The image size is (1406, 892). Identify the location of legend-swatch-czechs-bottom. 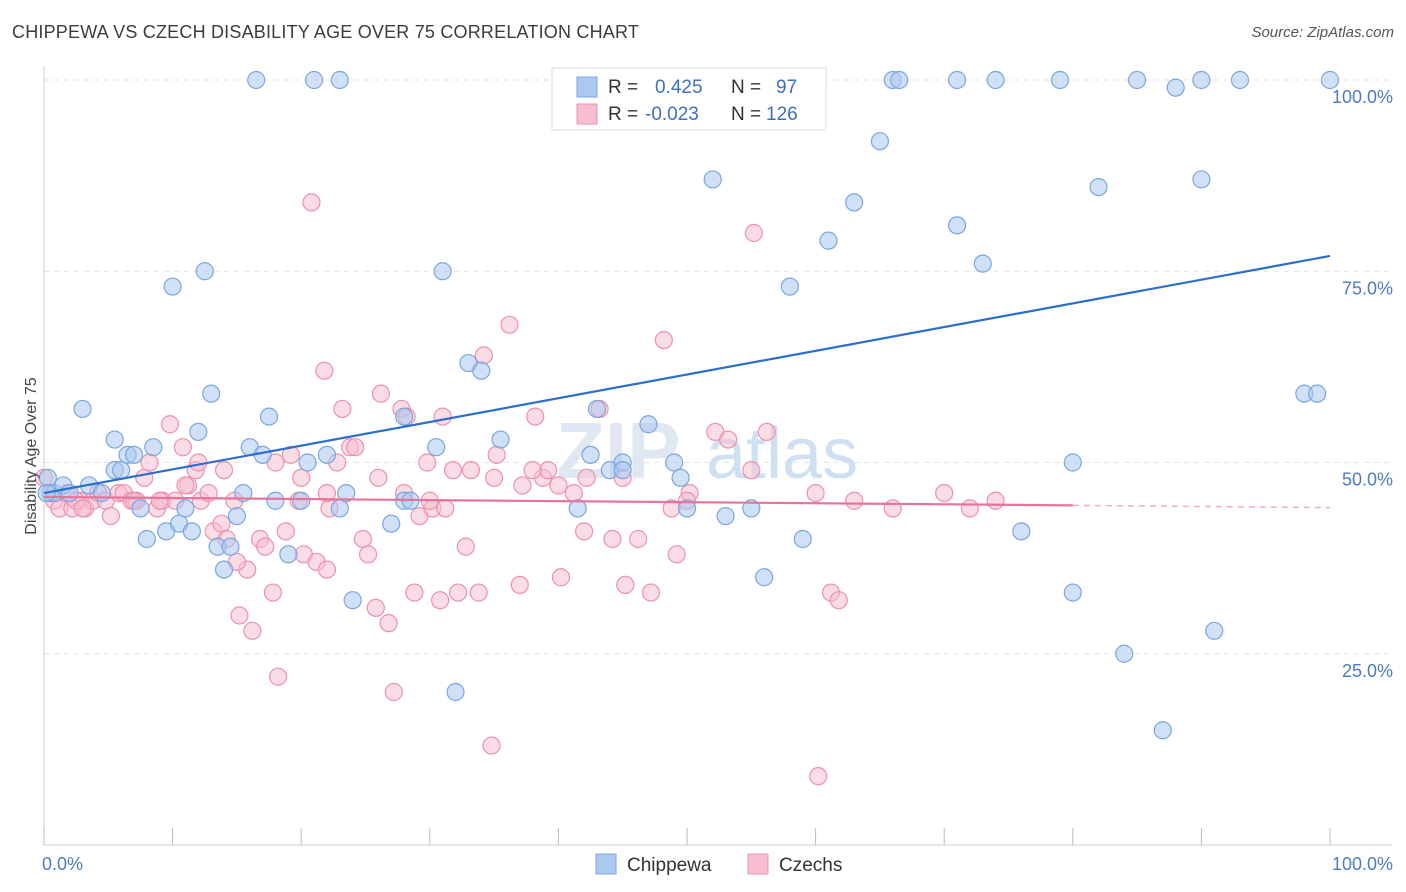
(758, 864).